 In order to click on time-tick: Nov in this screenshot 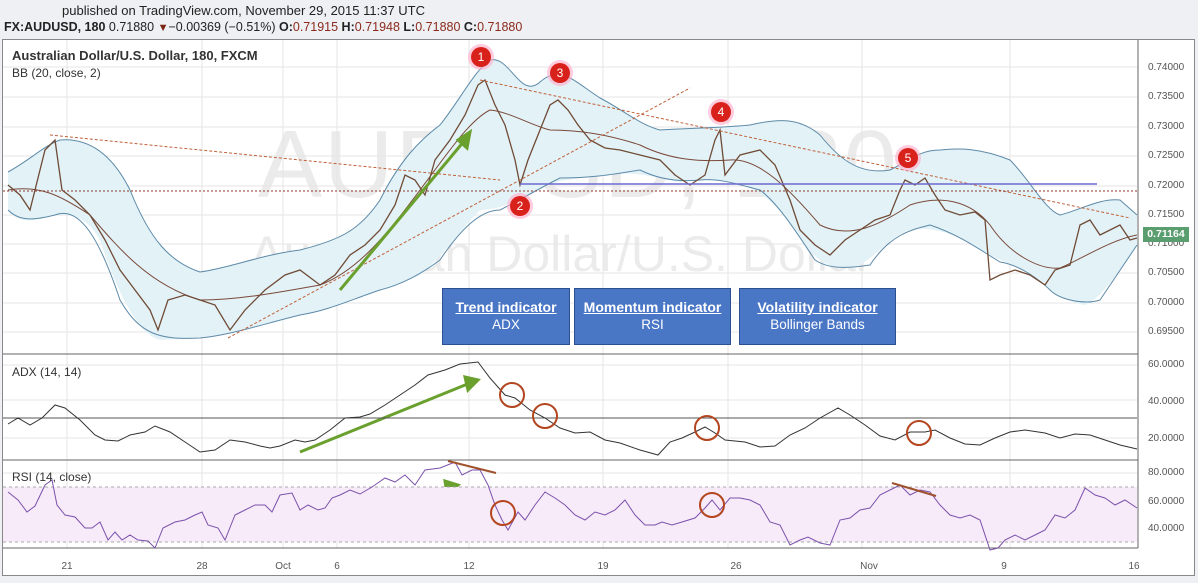, I will do `click(869, 566)`.